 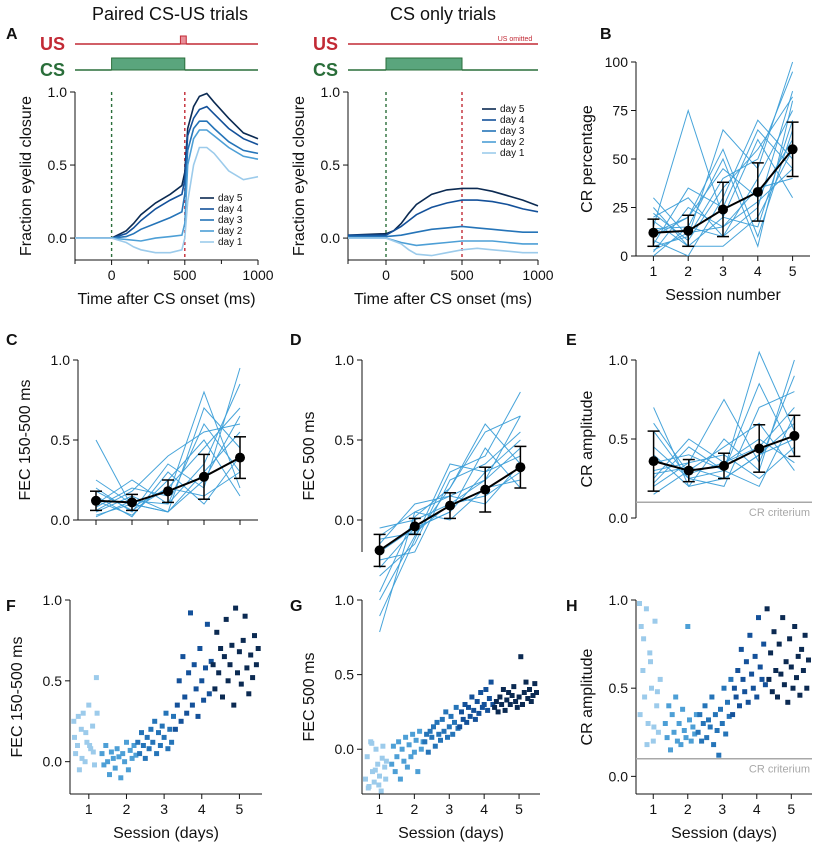 I want to click on h-ytick-label: 0.0, so click(x=619, y=776).